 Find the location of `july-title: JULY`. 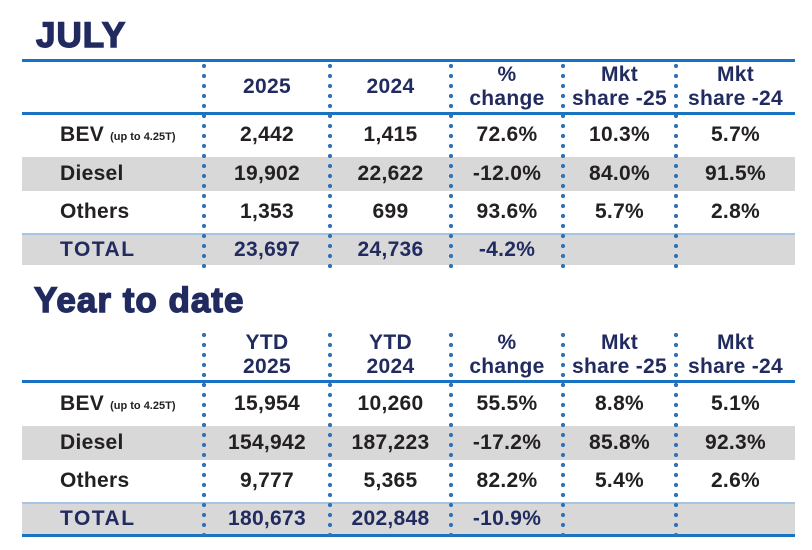

july-title: JULY is located at coordinates (81, 35).